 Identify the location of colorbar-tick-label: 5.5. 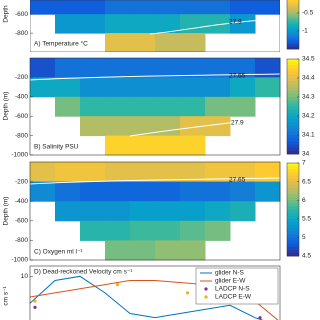
(306, 219).